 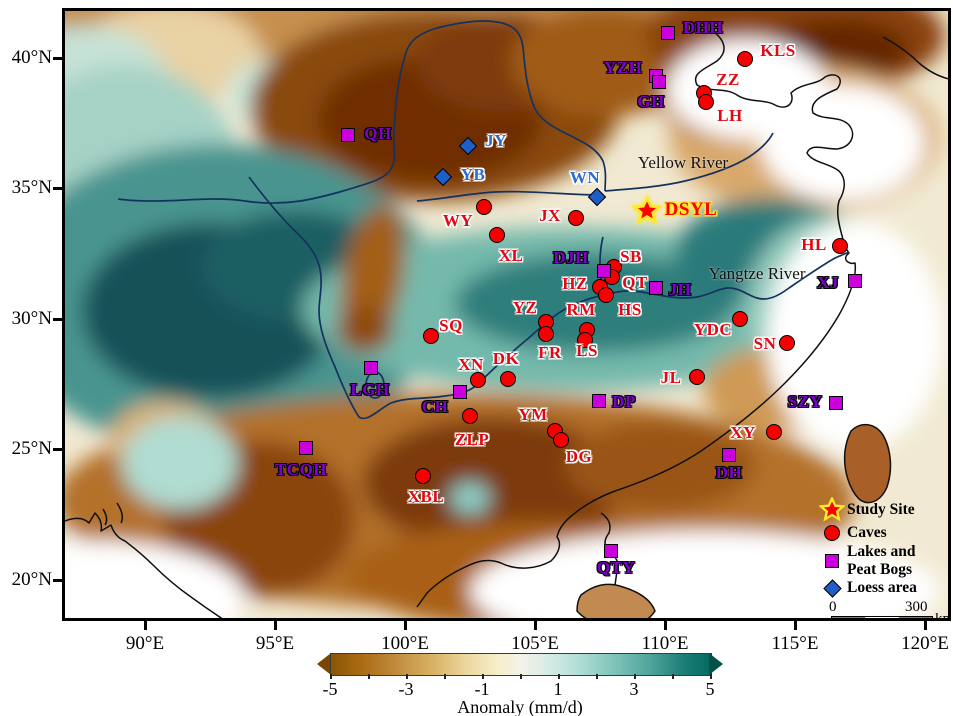 I want to click on site-label-qty: QTY, so click(x=616, y=567).